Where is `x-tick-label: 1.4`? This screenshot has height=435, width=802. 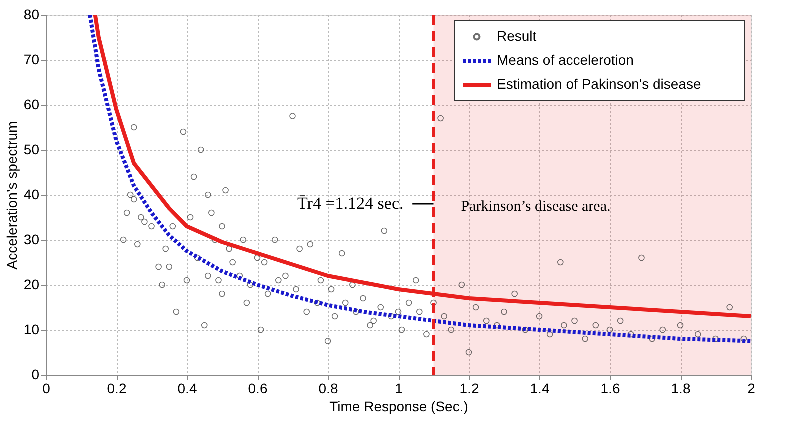
x-tick-label: 1.4 is located at coordinates (540, 388).